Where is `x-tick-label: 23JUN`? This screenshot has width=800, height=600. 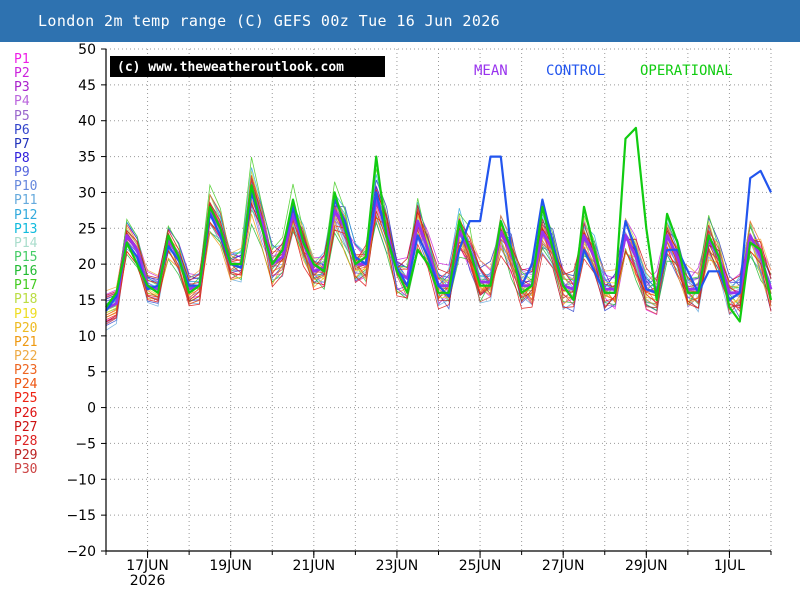
x-tick-label: 23JUN is located at coordinates (397, 566).